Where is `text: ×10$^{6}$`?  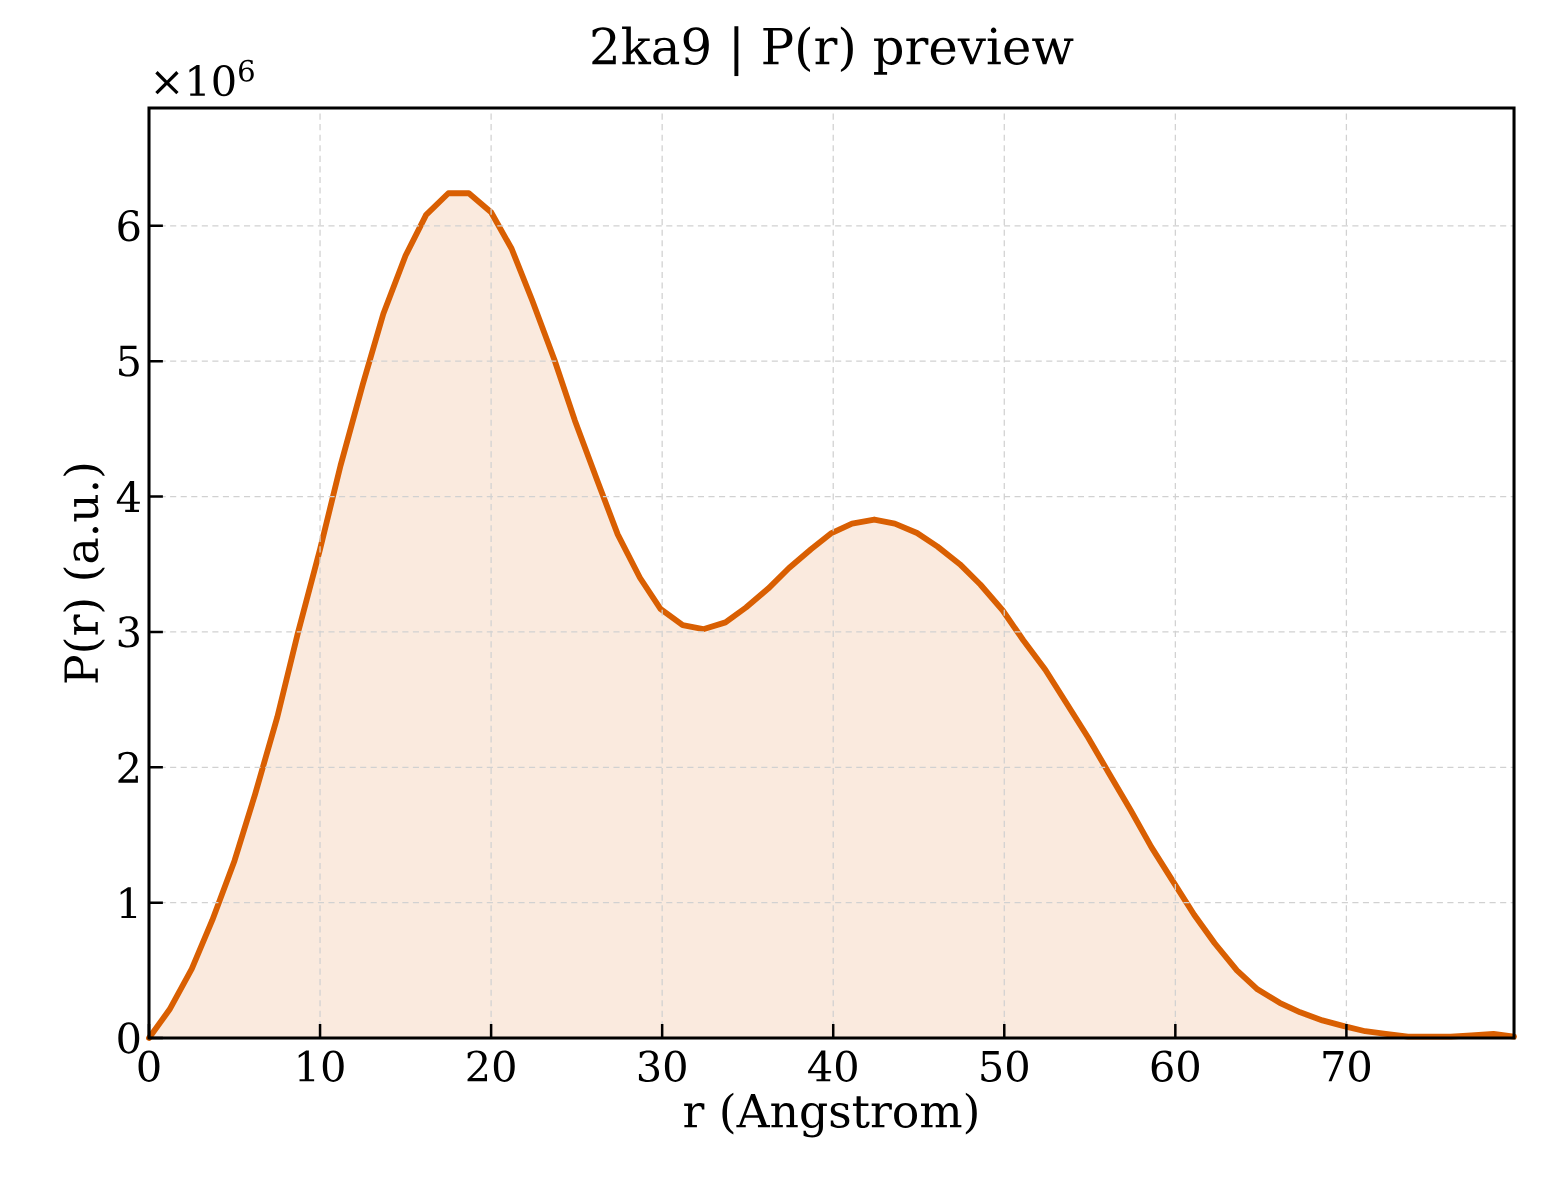 text: ×10$^{6}$ is located at coordinates (204, 78).